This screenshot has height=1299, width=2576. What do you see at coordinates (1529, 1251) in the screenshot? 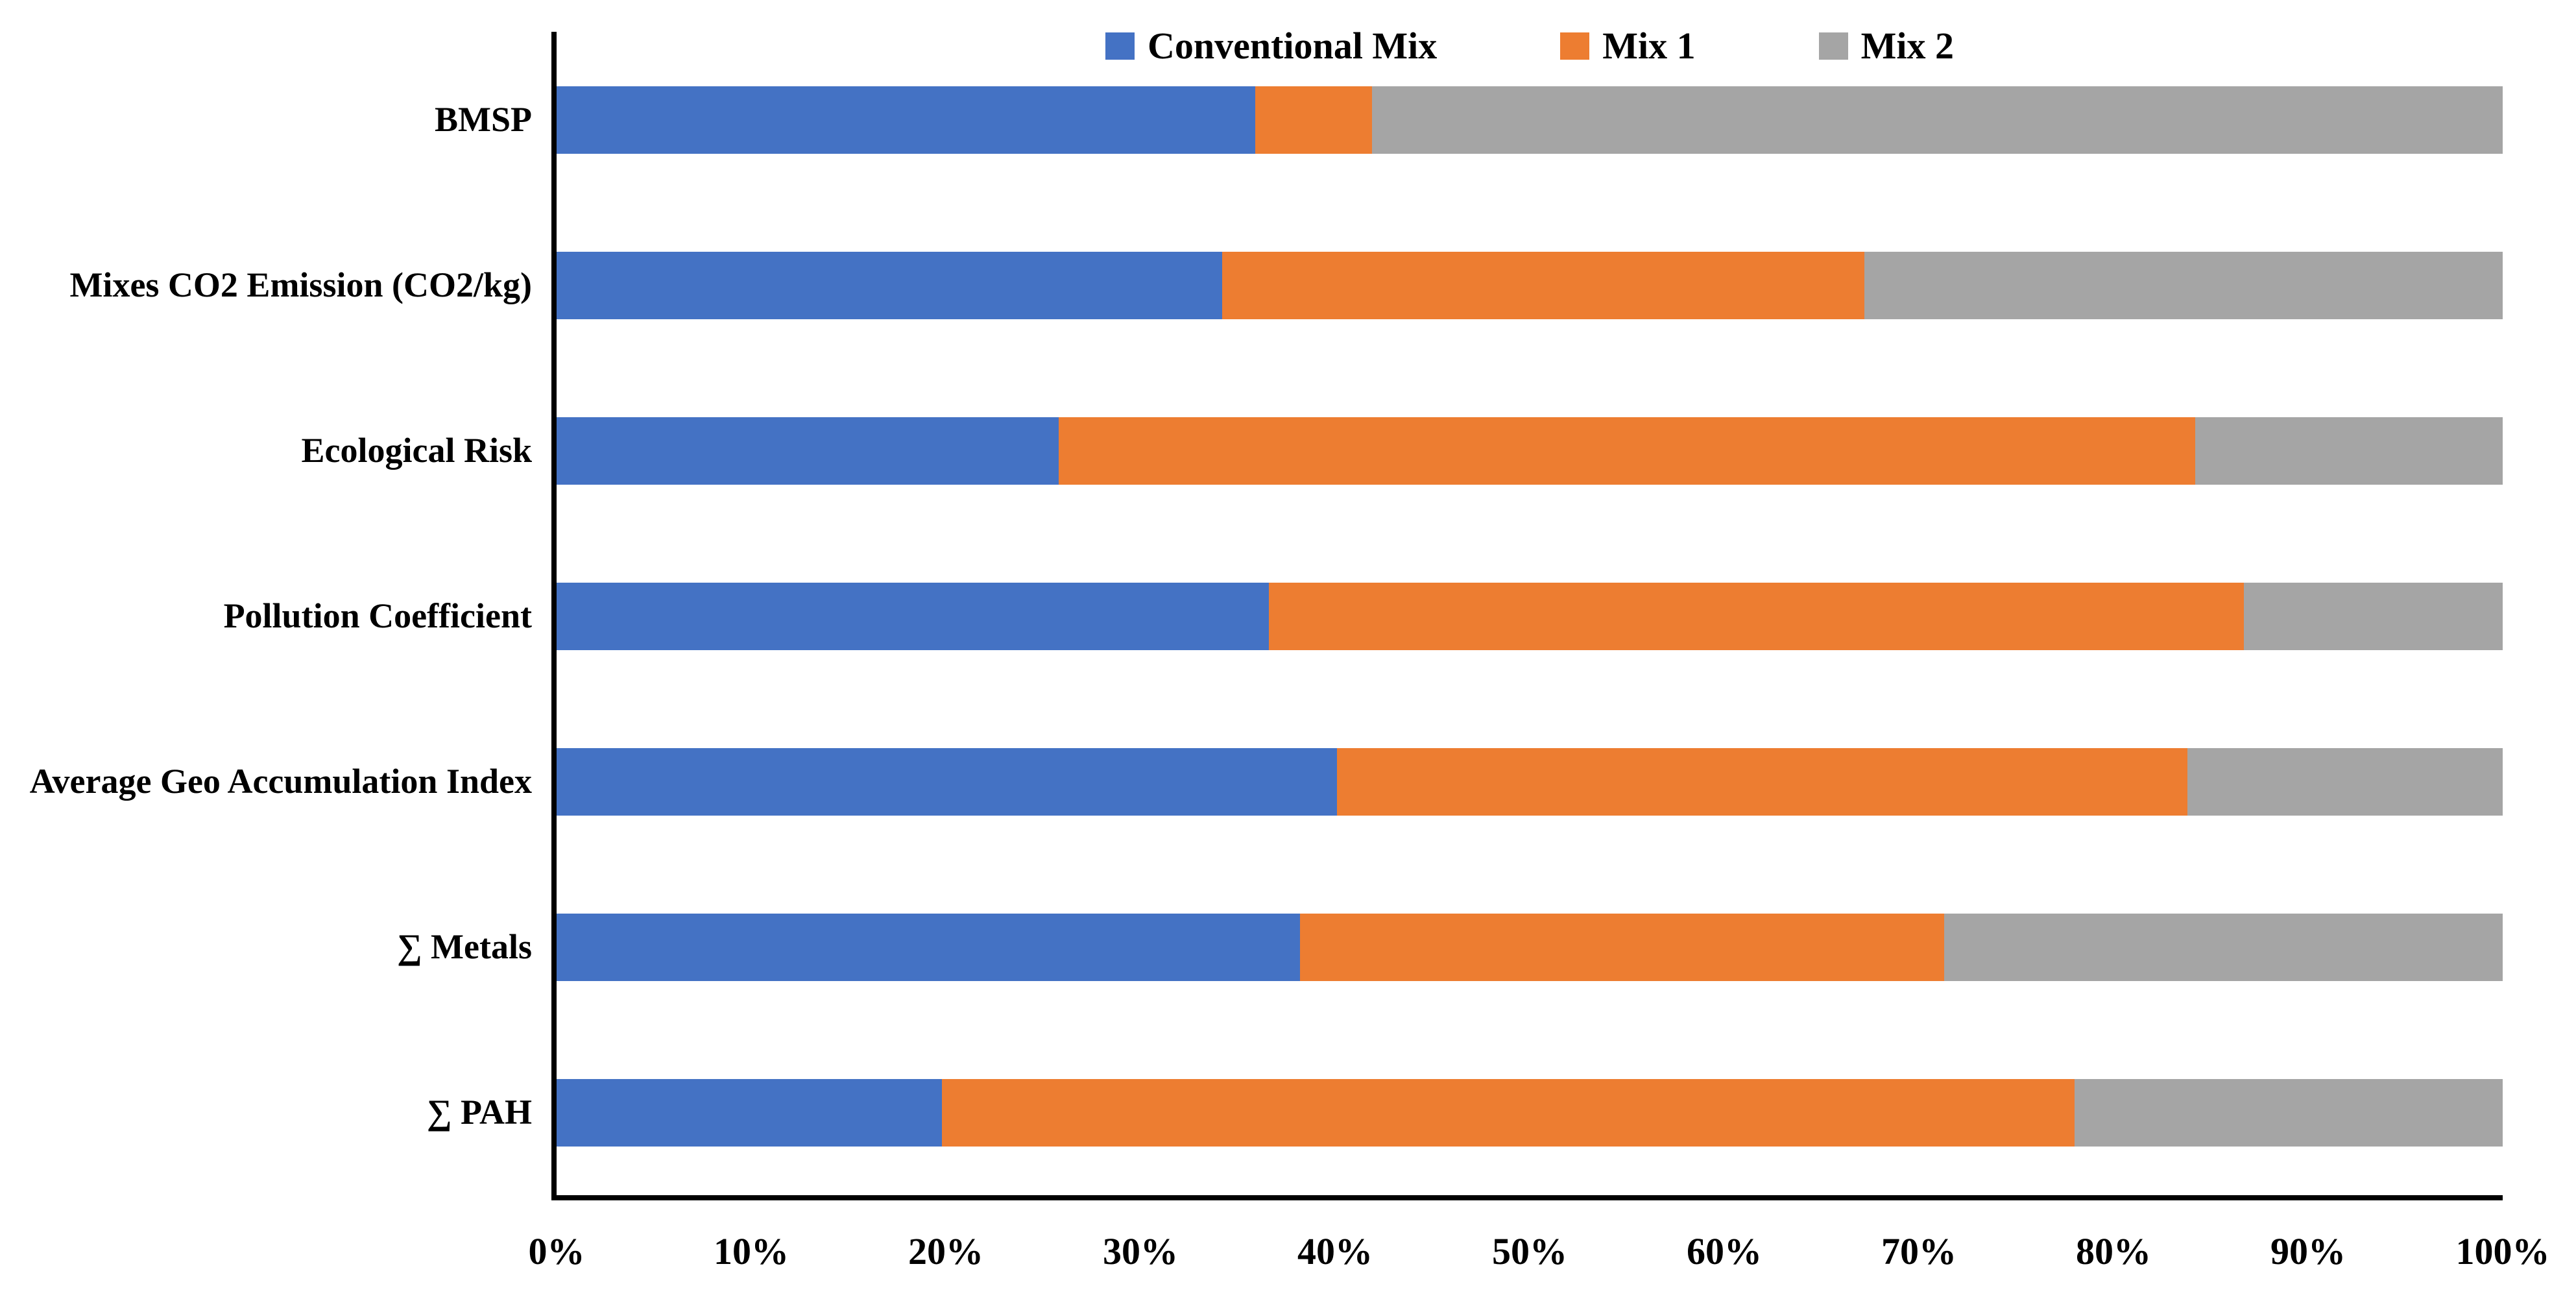
I see `x-tick-label: 50%` at bounding box center [1529, 1251].